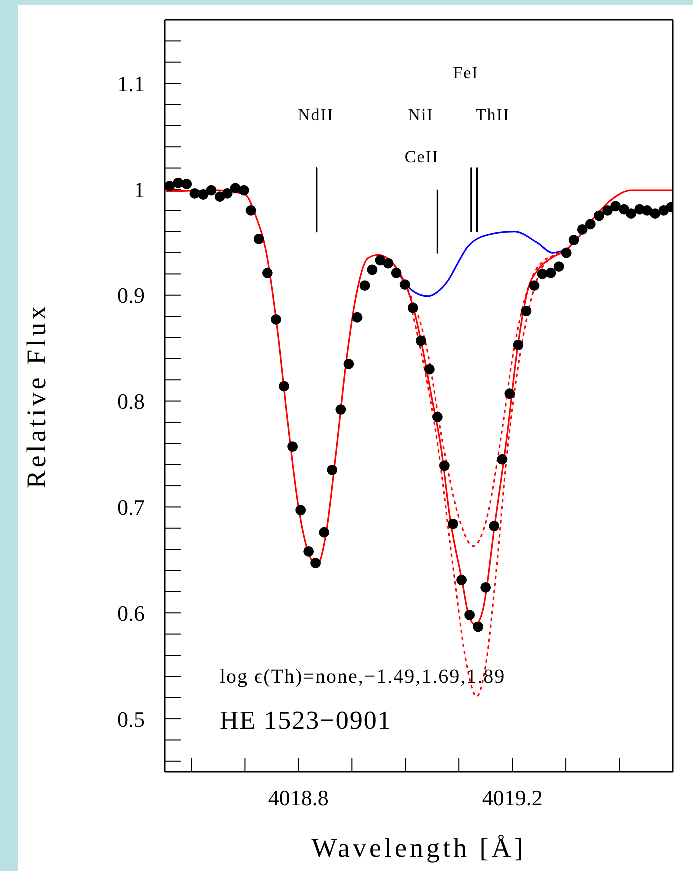 The width and height of the screenshot is (693, 871). Describe the element at coordinates (131, 719) in the screenshot. I see `y-tick-label: 0.5` at that location.